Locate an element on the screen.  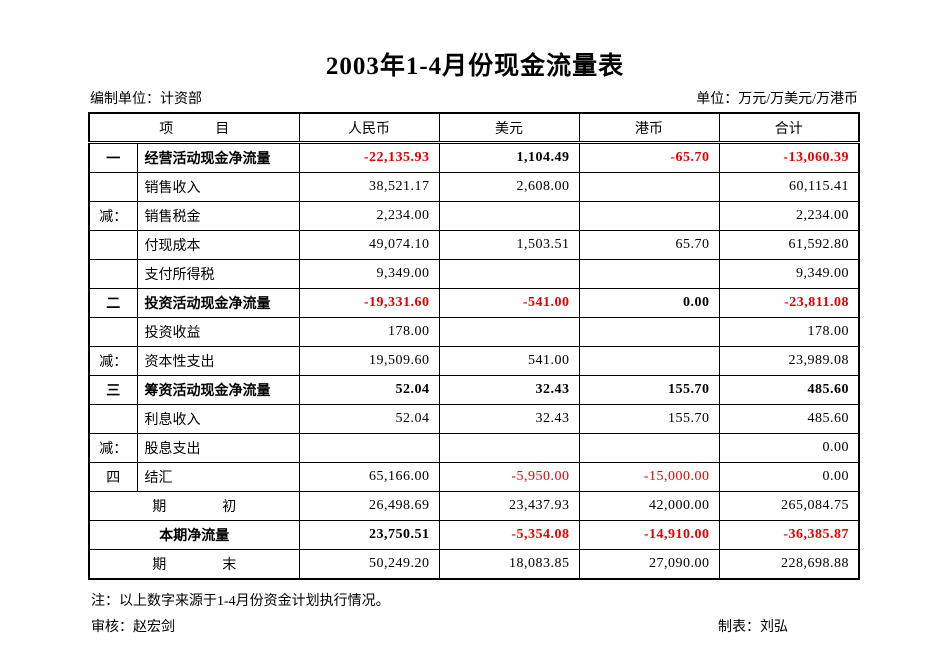
value-cell: -13,060.39 is located at coordinates (789, 157).